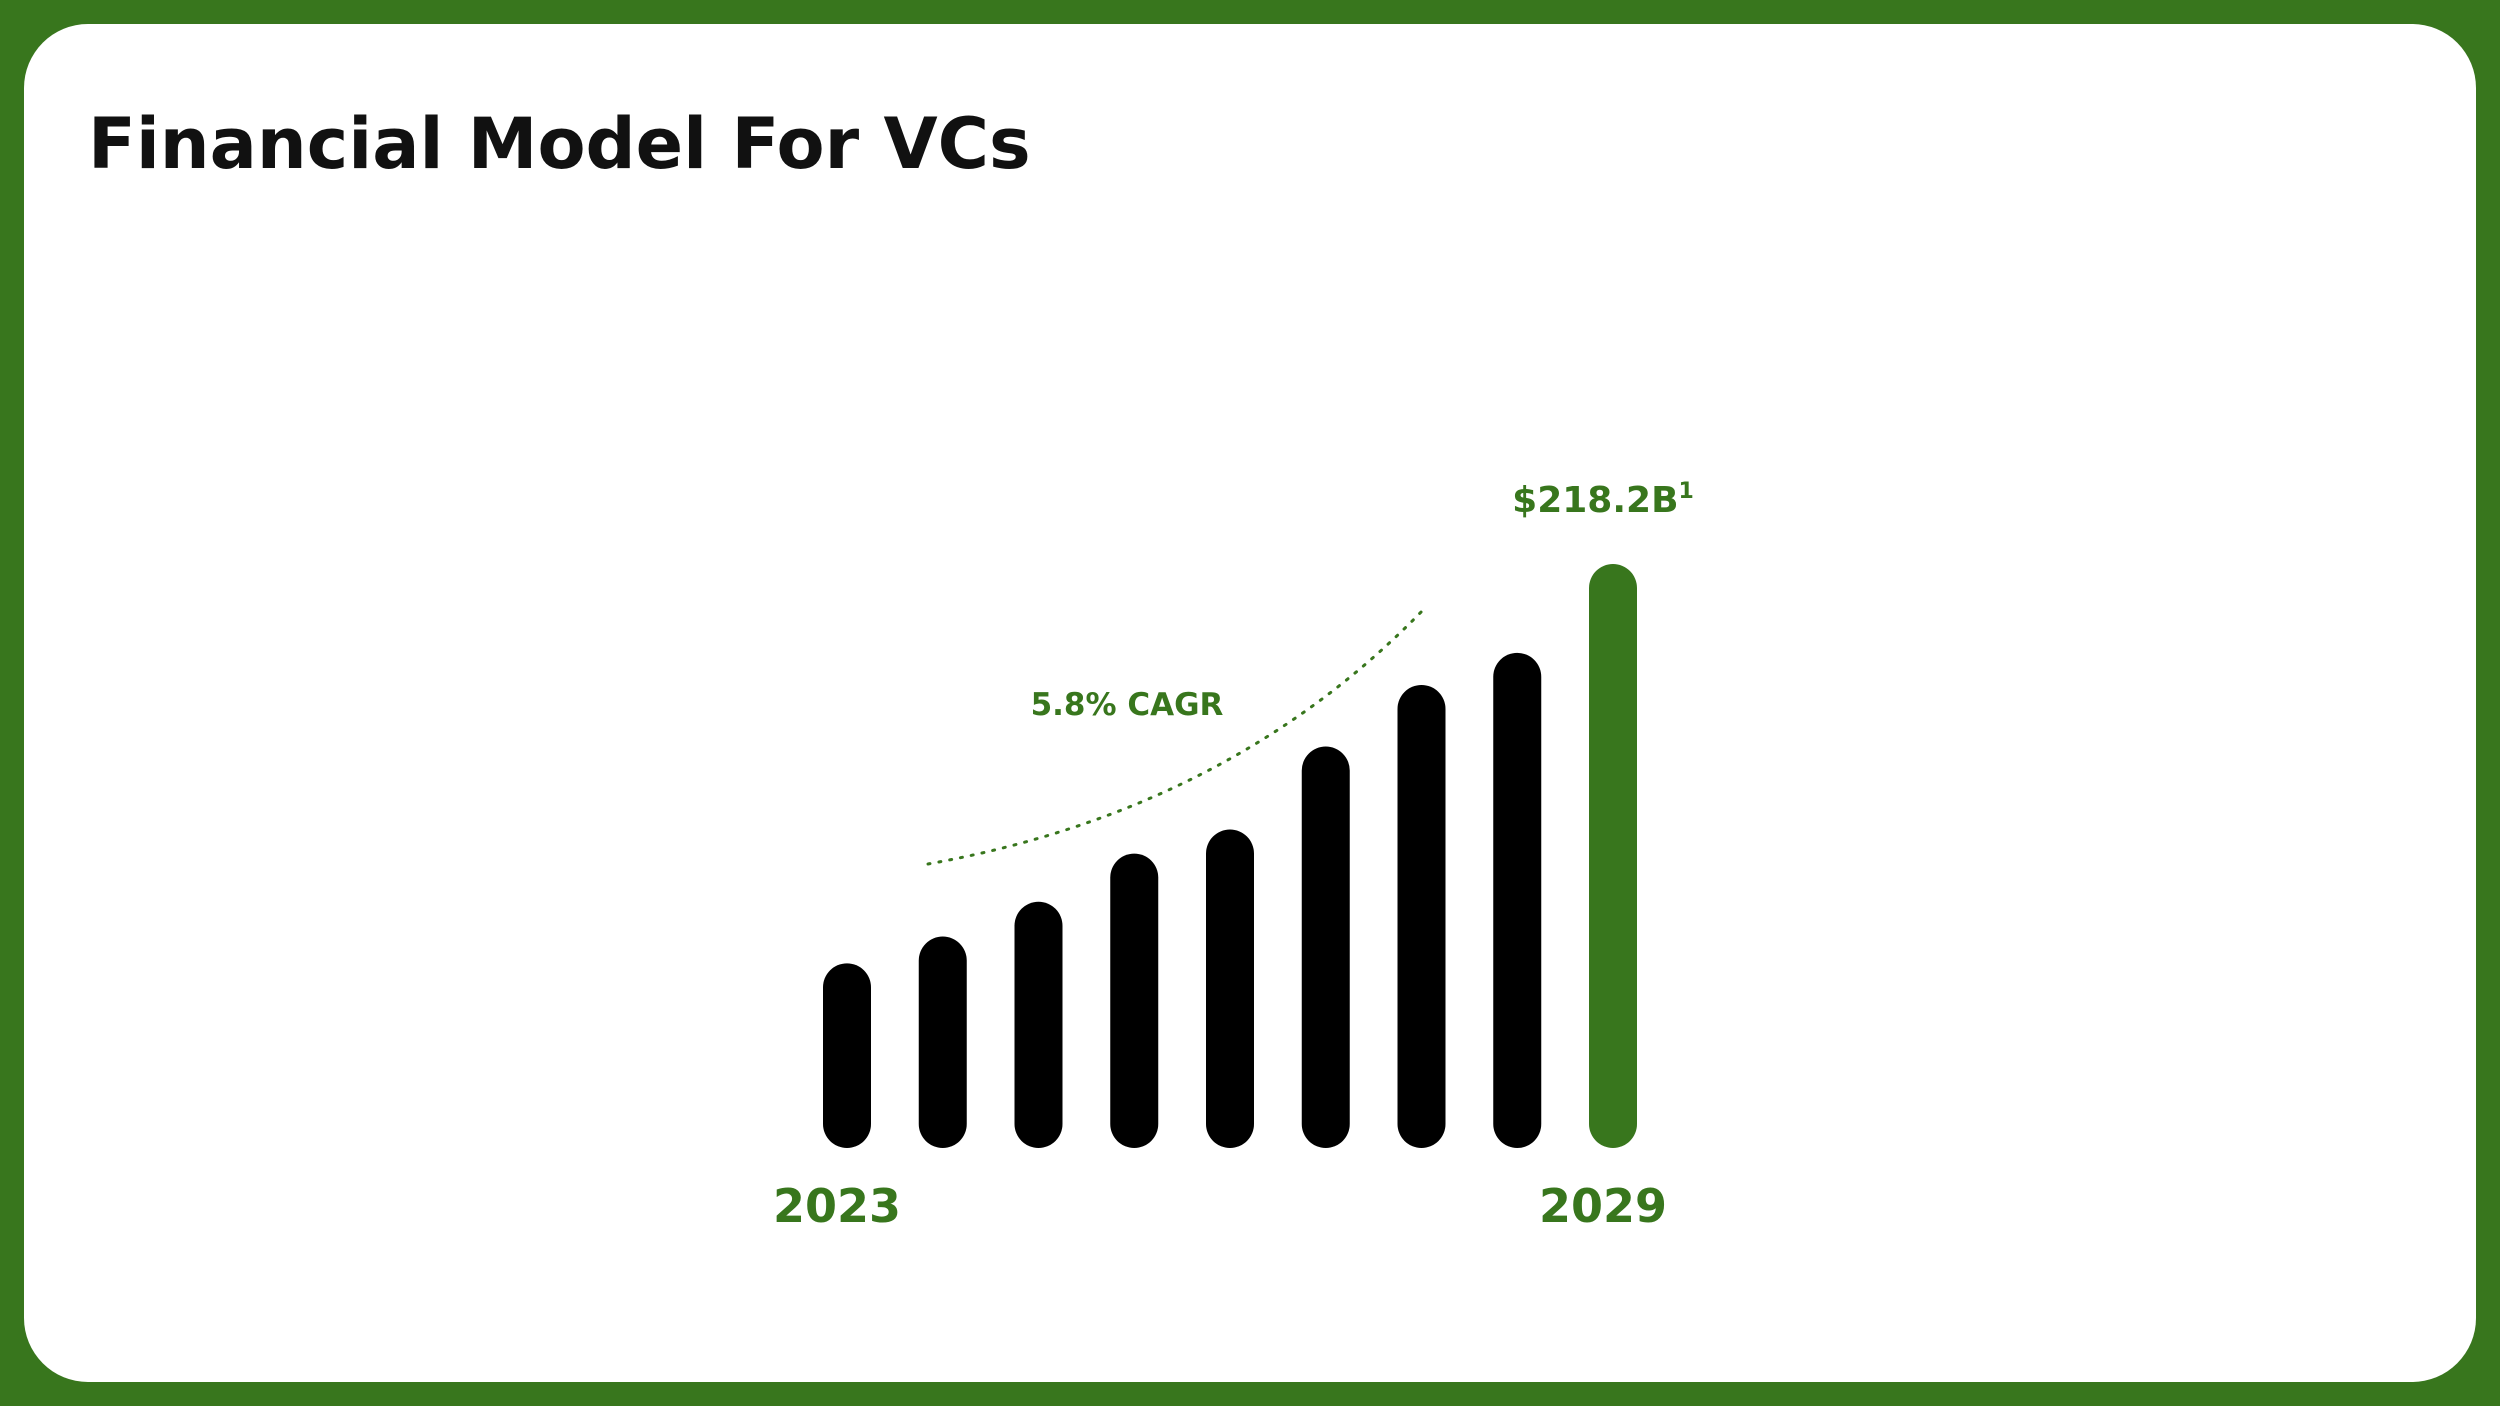  Describe the element at coordinates (559, 144) in the screenshot. I see `slide-title: Financial Model For VCs` at that location.